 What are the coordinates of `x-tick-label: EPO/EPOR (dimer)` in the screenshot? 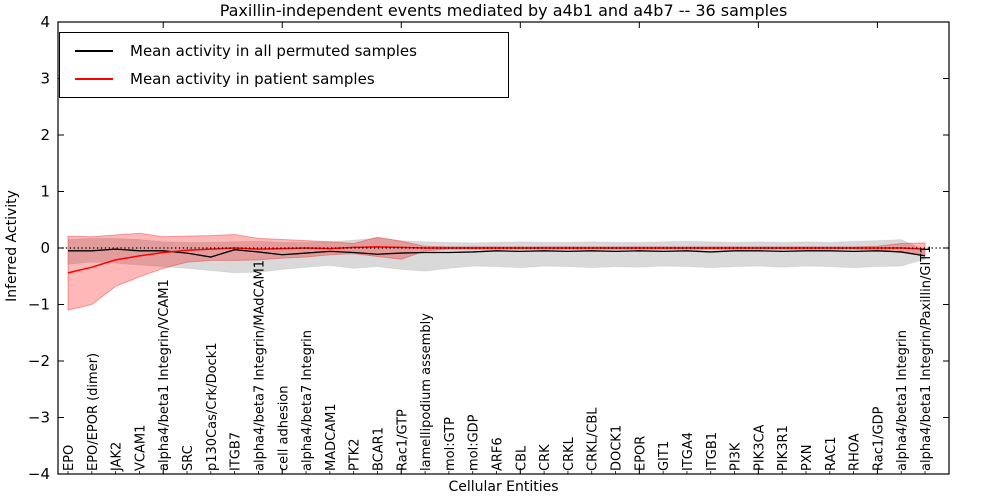 It's located at (93, 412).